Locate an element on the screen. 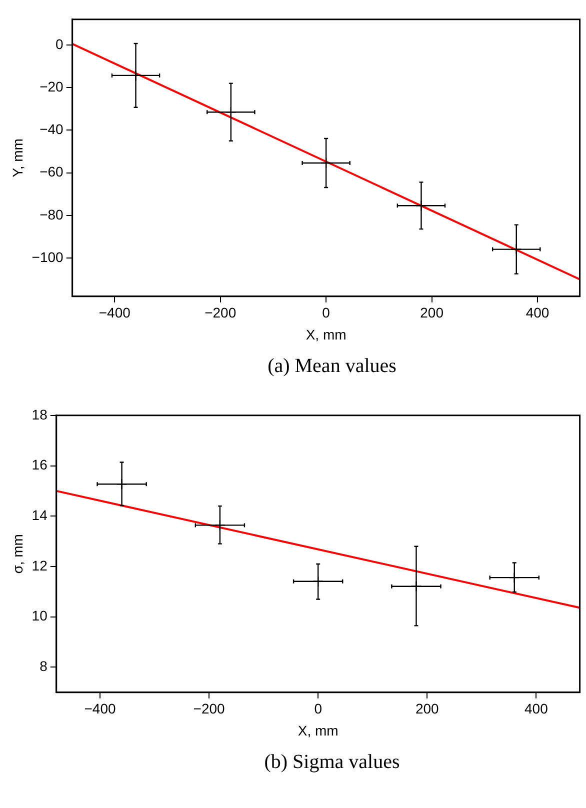 This screenshot has height=808, width=586. y-tick-label: −60 is located at coordinates (52, 172).